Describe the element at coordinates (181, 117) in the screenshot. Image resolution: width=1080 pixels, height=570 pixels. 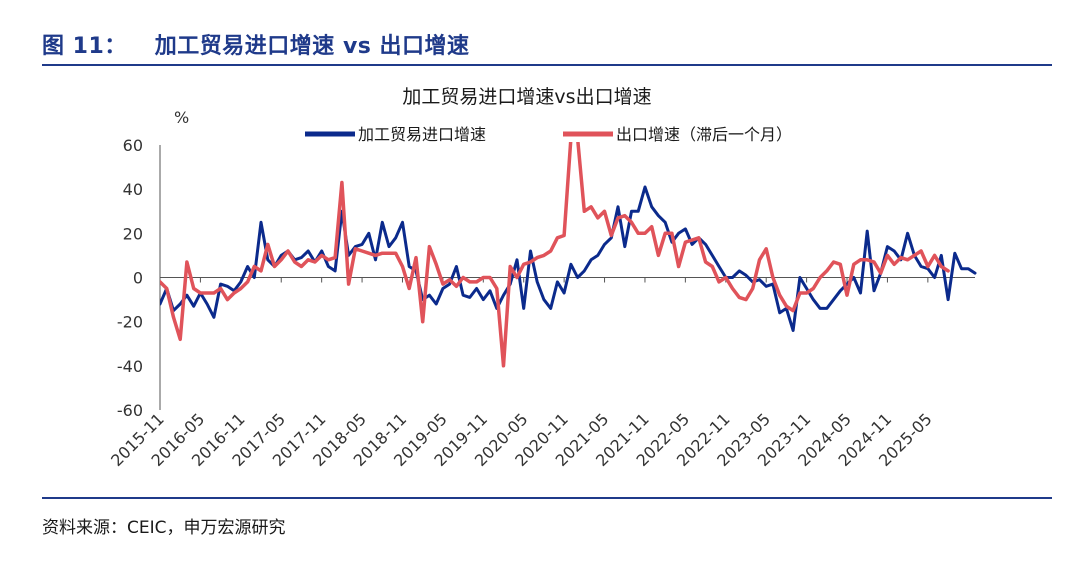
I see `y-axis-unit: %` at that location.